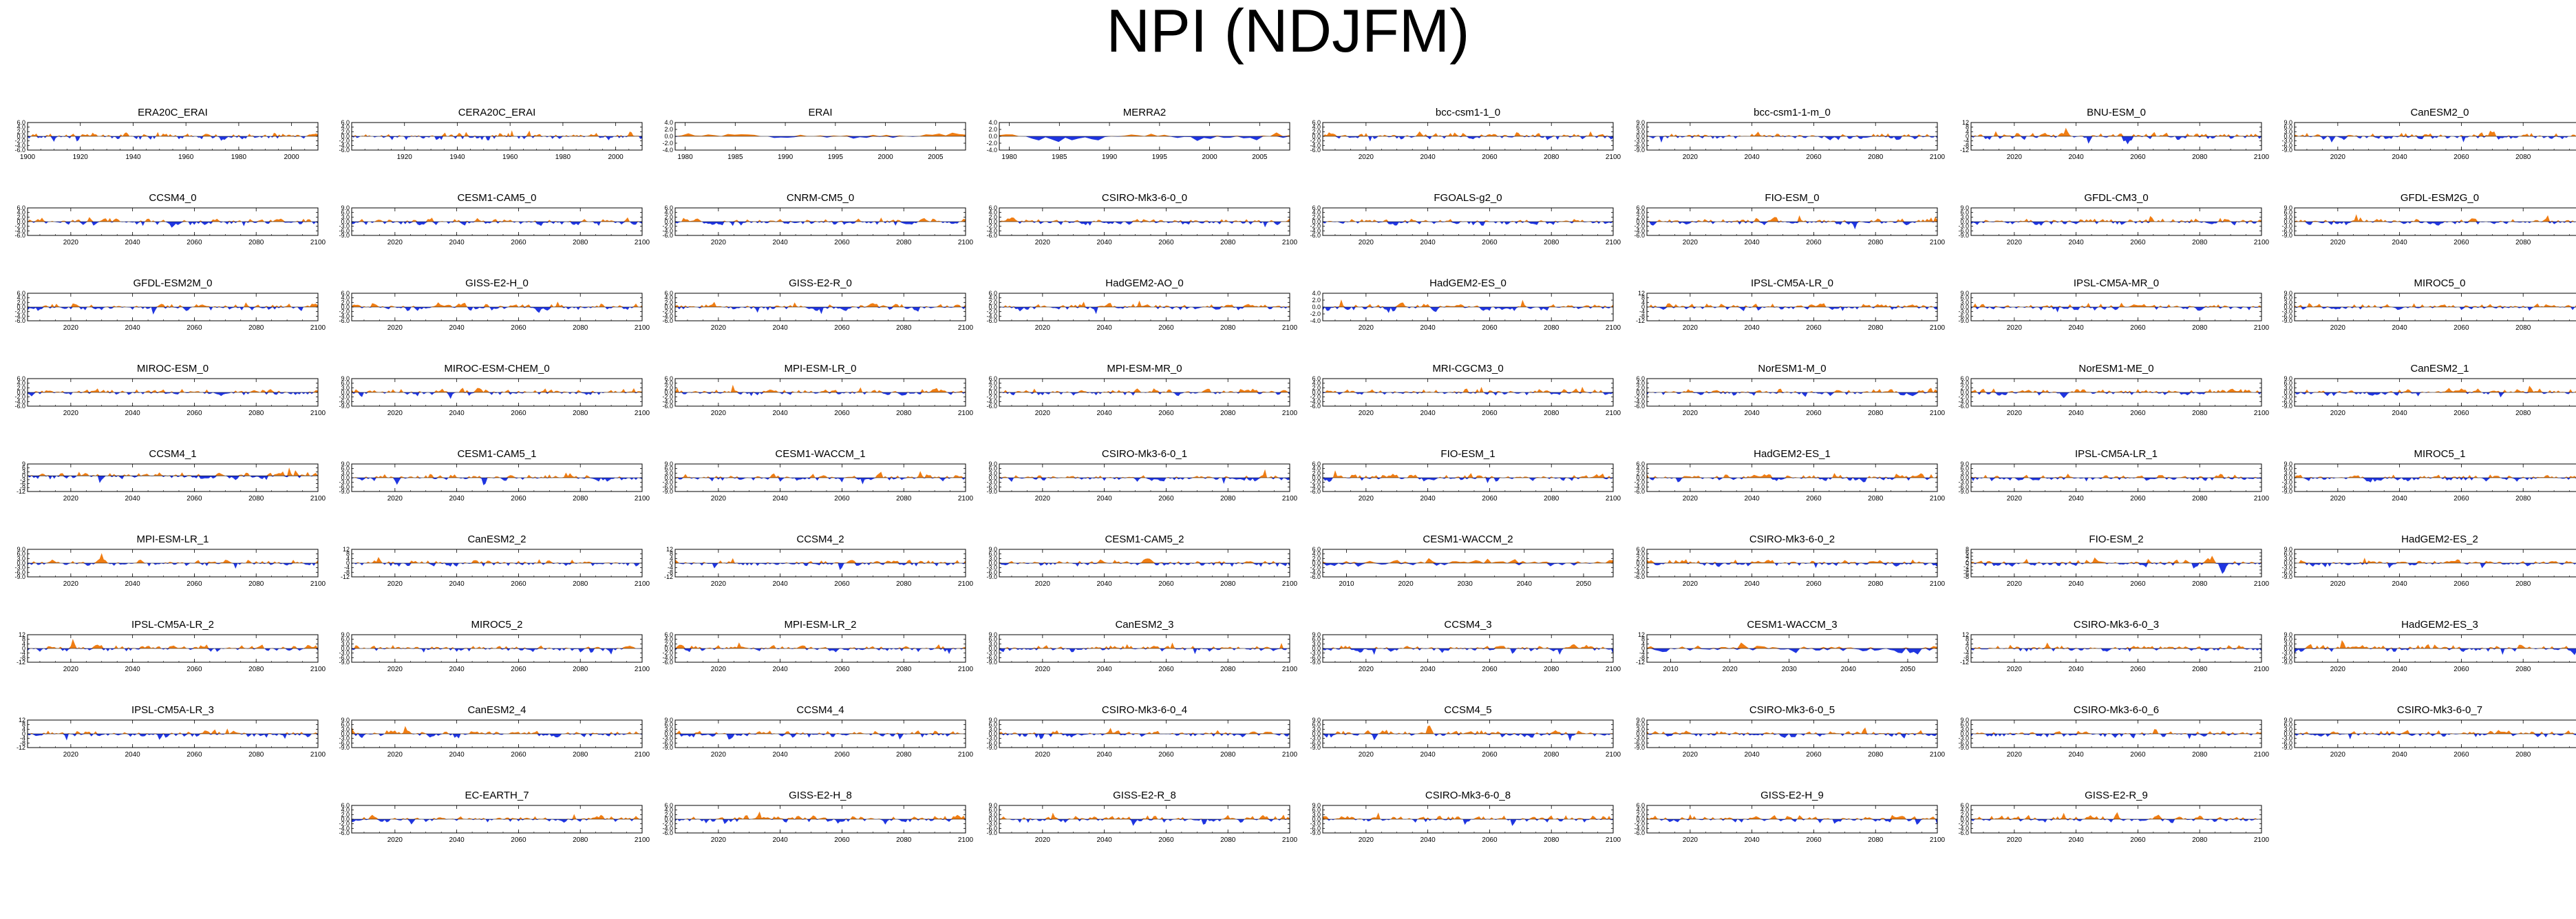  Describe the element at coordinates (2287, 482) in the screenshot. I see `y-tick-label: -3.0` at that location.